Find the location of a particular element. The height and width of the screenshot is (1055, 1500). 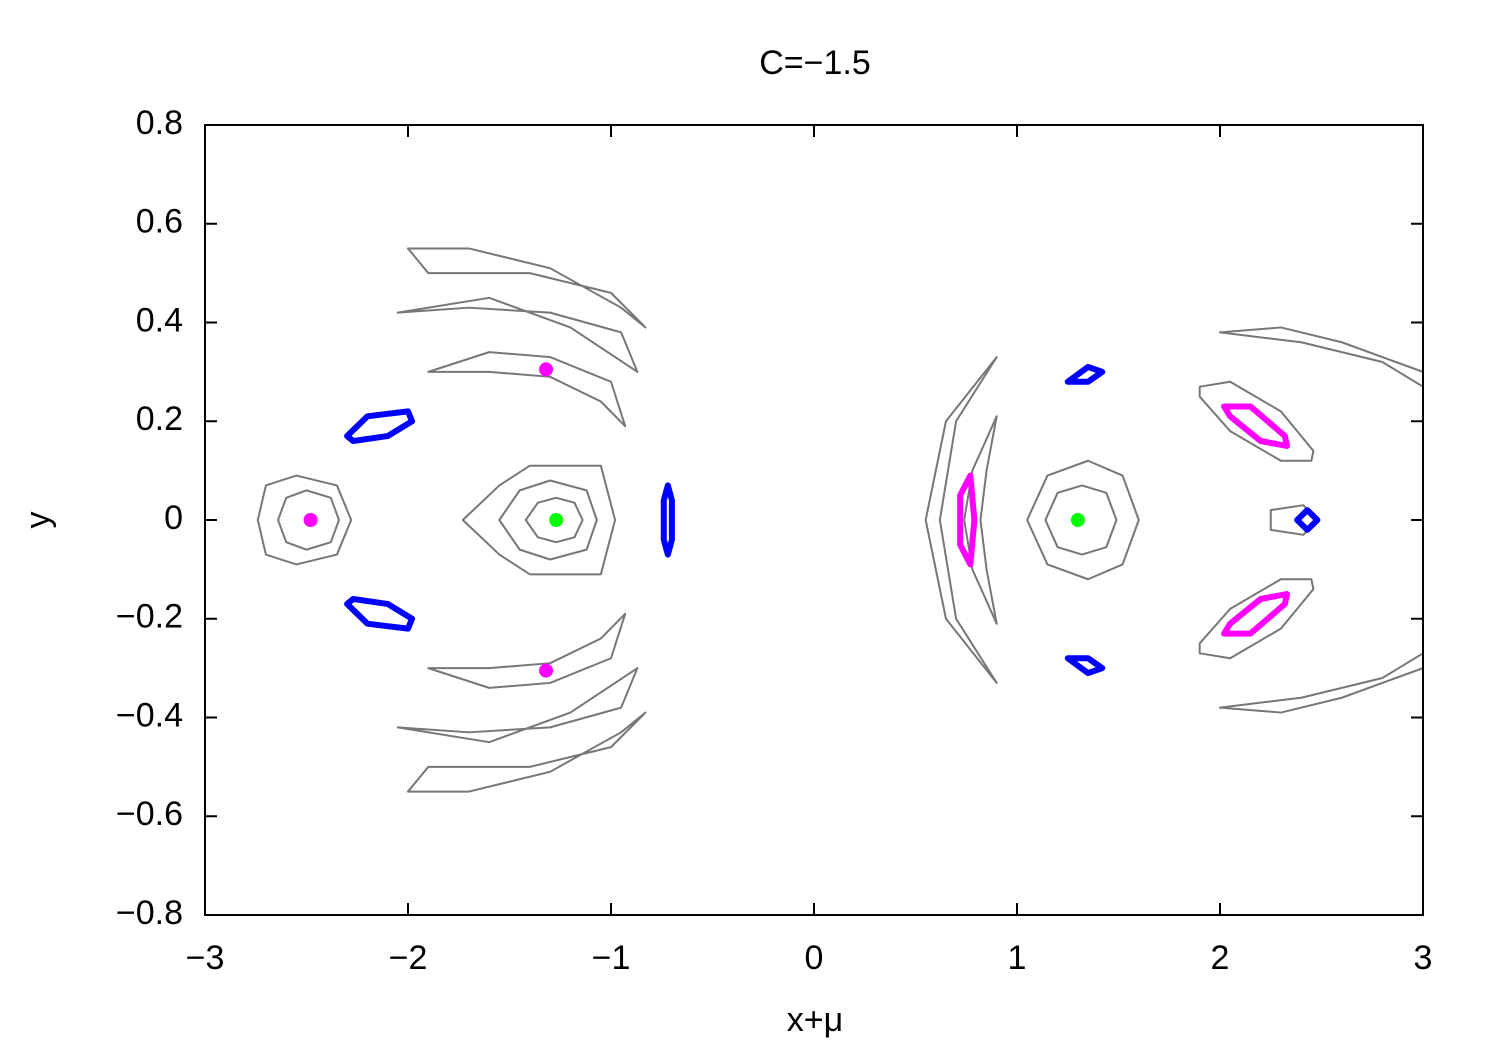

y-tick-label: −0.2 is located at coordinates (149, 617).